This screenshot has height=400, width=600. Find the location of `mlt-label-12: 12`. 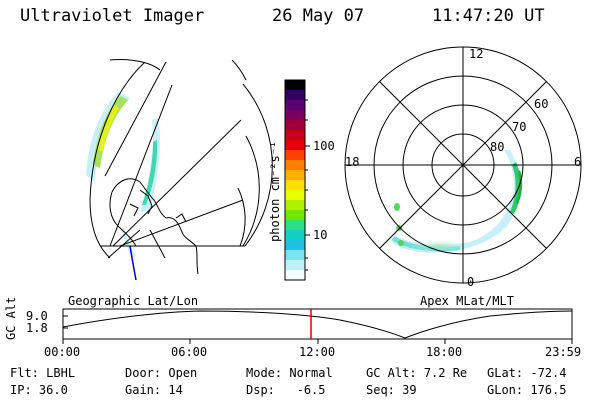

mlt-label-12: 12 is located at coordinates (476, 54).